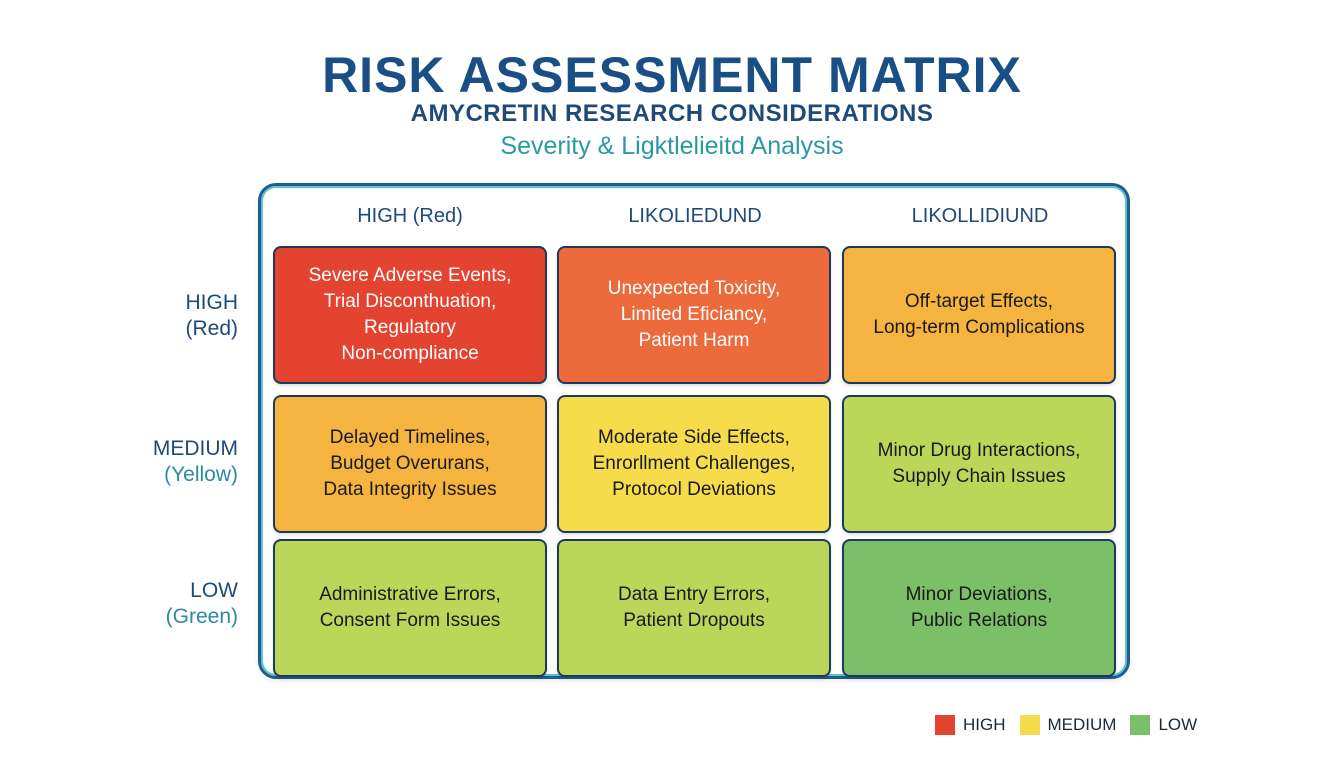 This screenshot has width=1344, height=768. Describe the element at coordinates (672, 146) in the screenshot. I see `page-tagline: Severity & Ligktlelieitd Analysis` at that location.